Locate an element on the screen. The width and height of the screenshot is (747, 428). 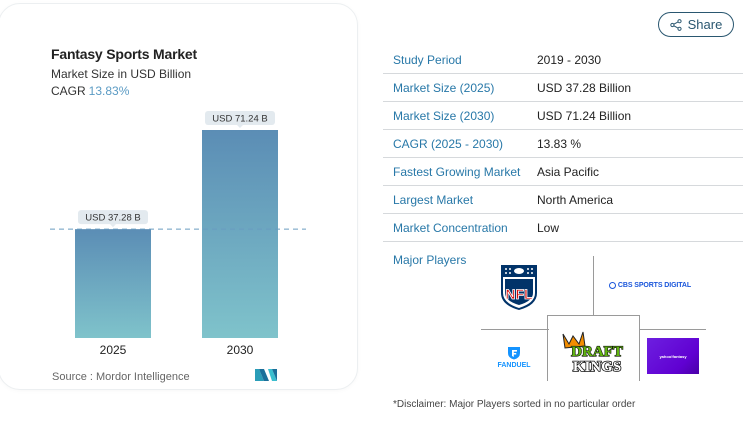
nfl-shield-icon: NFL is located at coordinates (519, 287).